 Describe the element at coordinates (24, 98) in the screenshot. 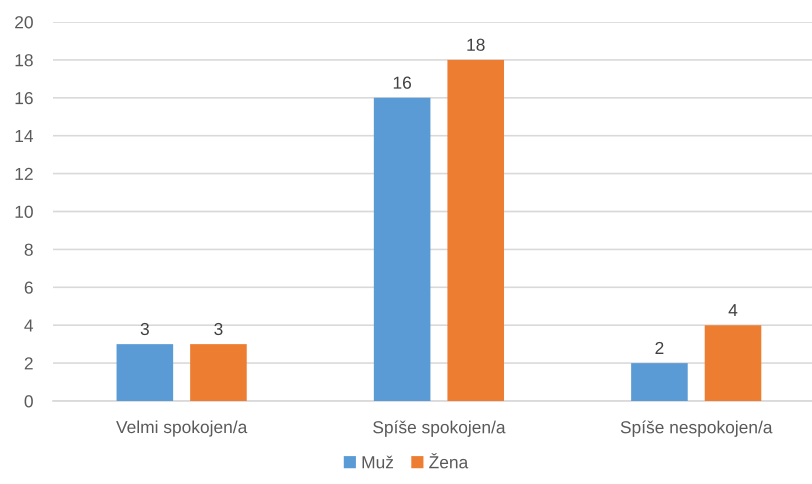

I see `y-tick-label: 16` at that location.